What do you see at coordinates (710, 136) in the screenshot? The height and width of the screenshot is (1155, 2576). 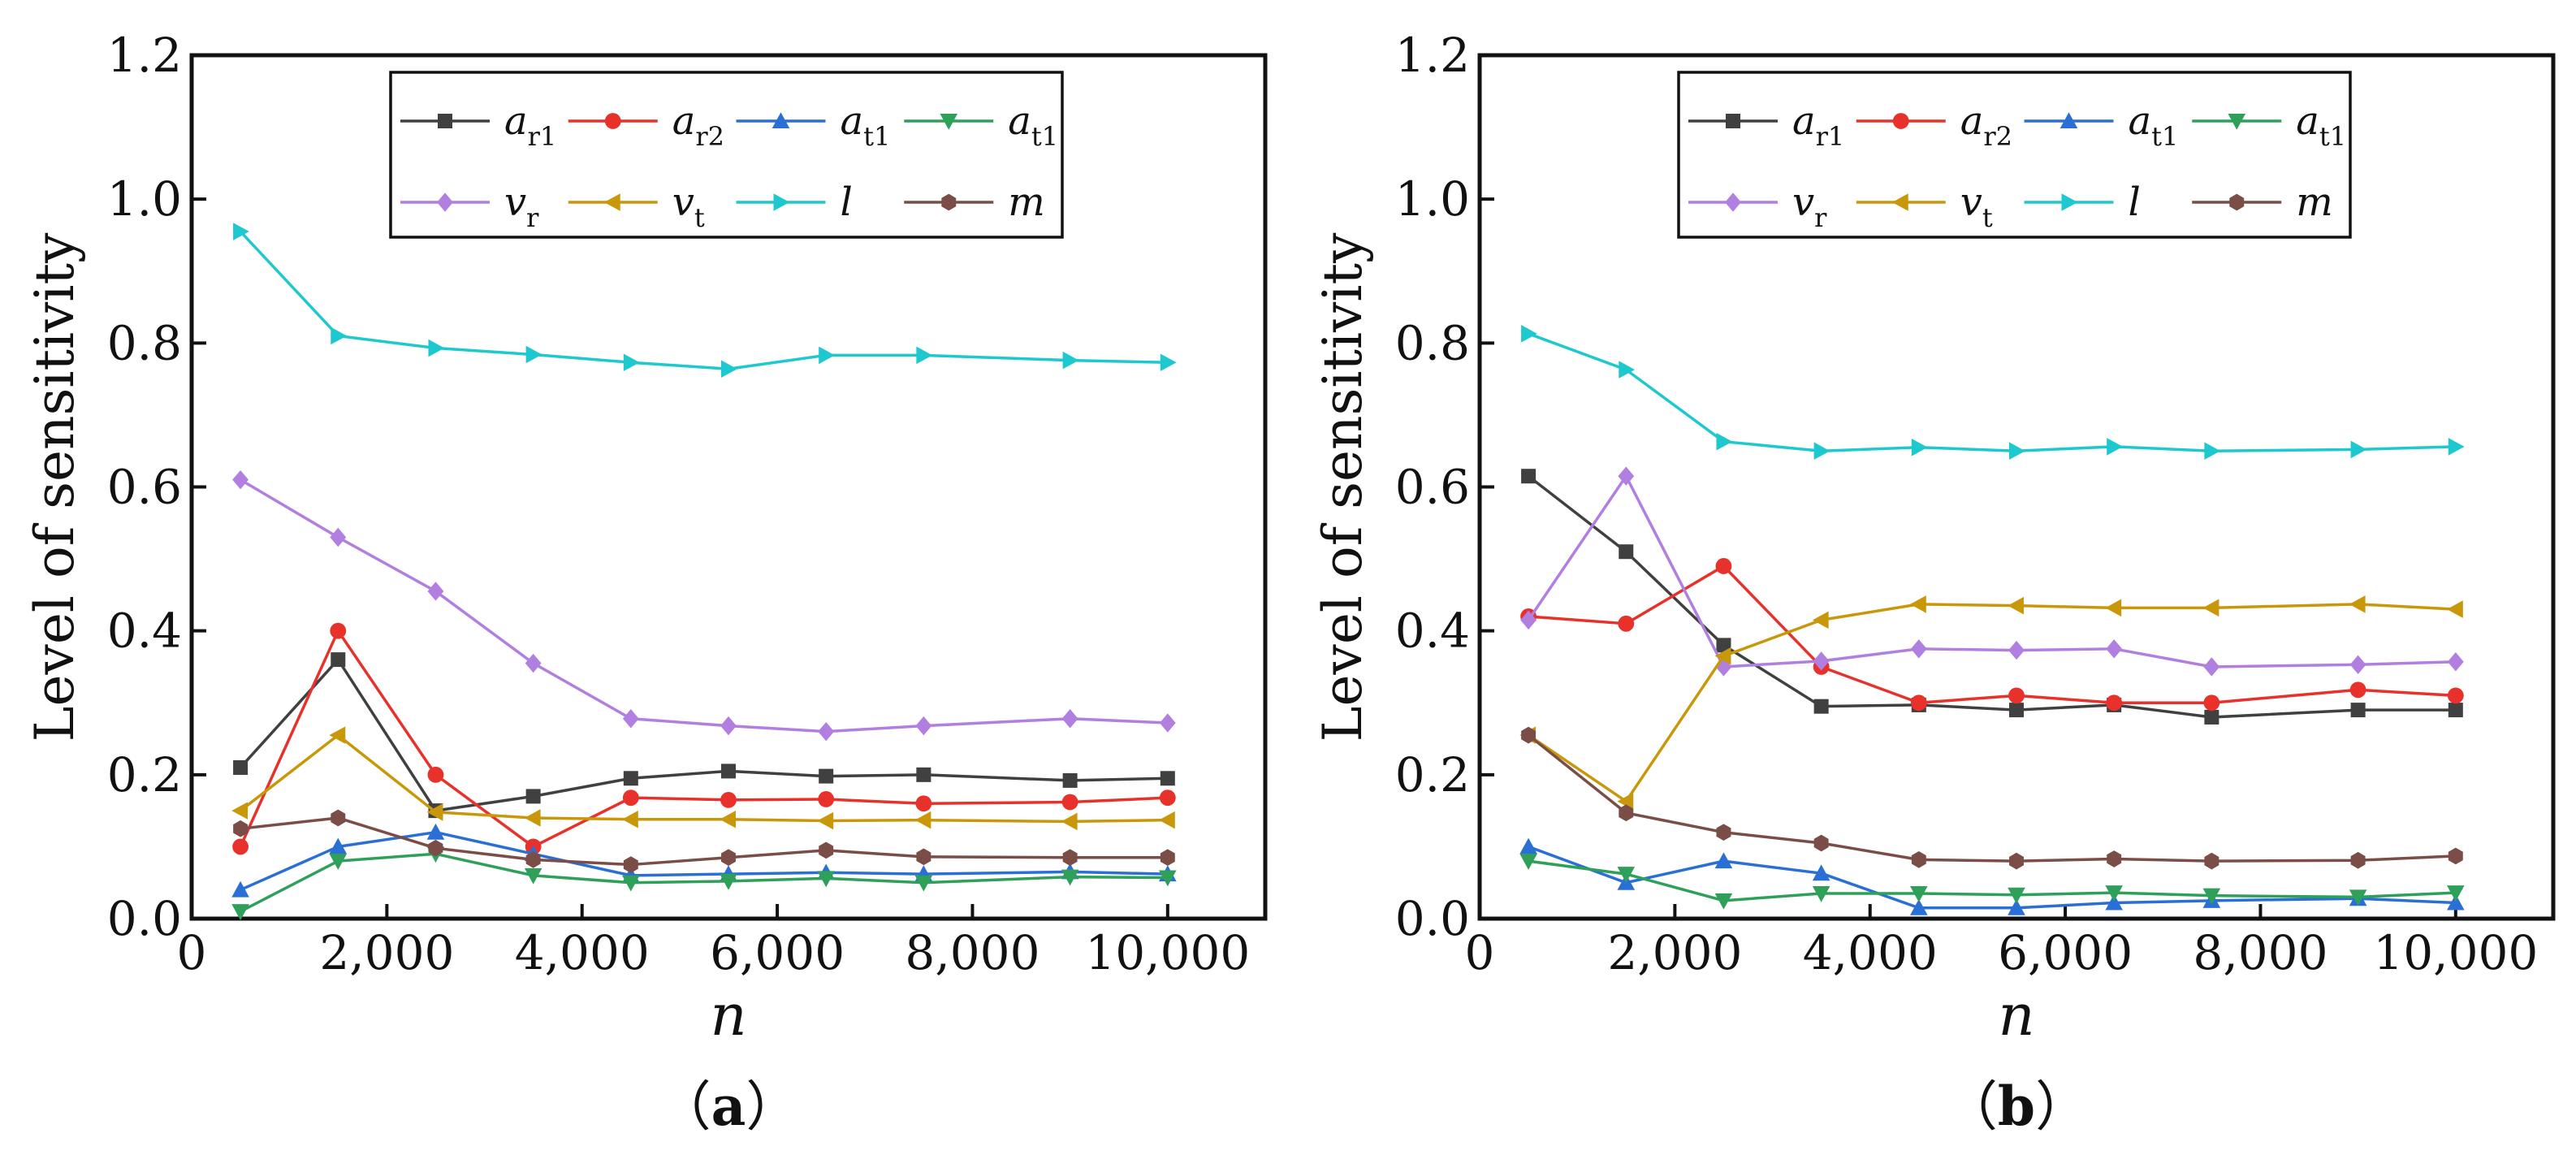 I see `legend-subscript: r2` at bounding box center [710, 136].